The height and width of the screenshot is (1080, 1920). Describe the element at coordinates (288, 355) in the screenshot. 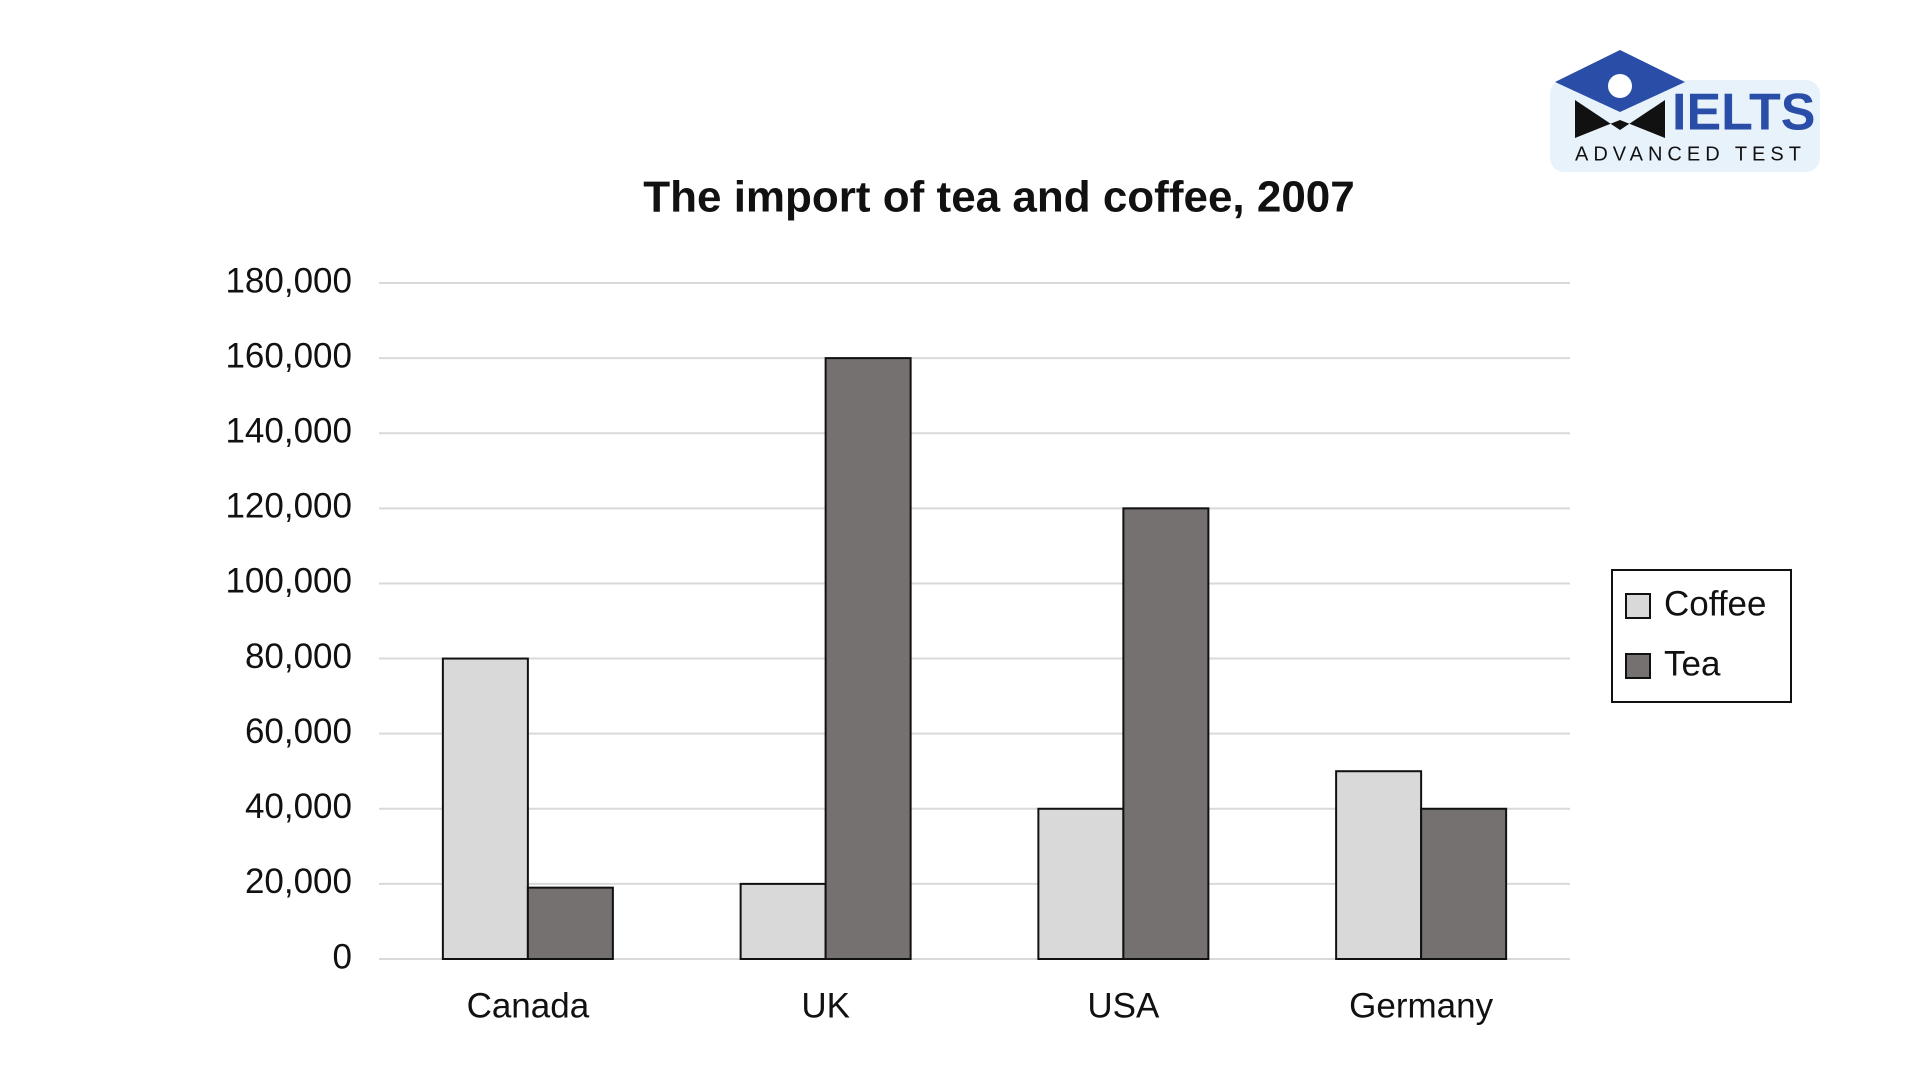

I see `y-tick-label: 160,000` at that location.